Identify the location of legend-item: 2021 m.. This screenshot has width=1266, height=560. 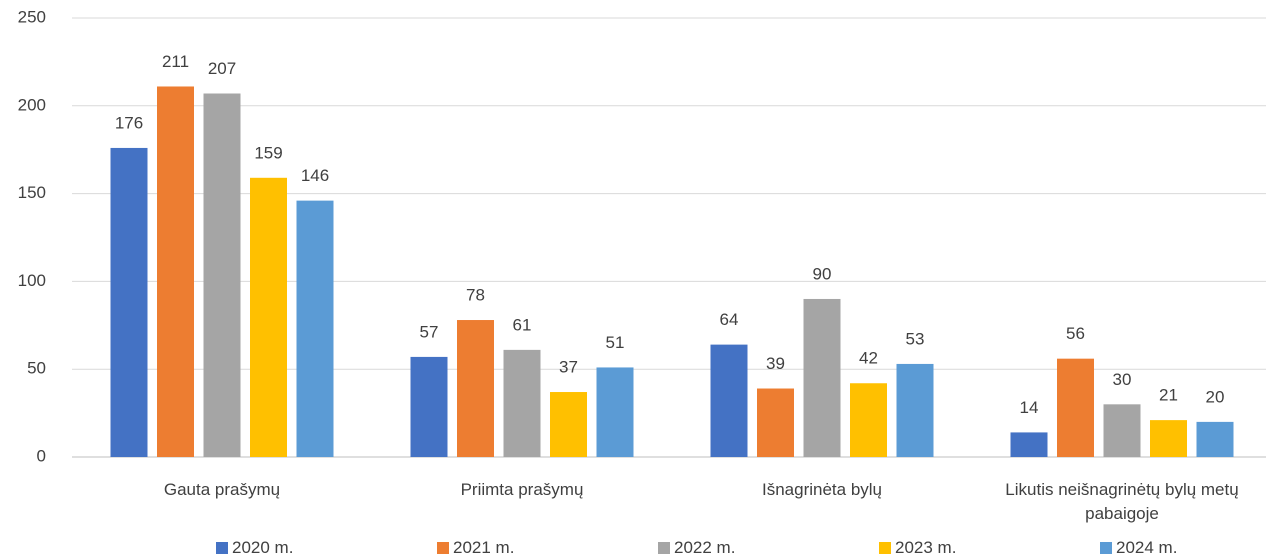
(475, 548).